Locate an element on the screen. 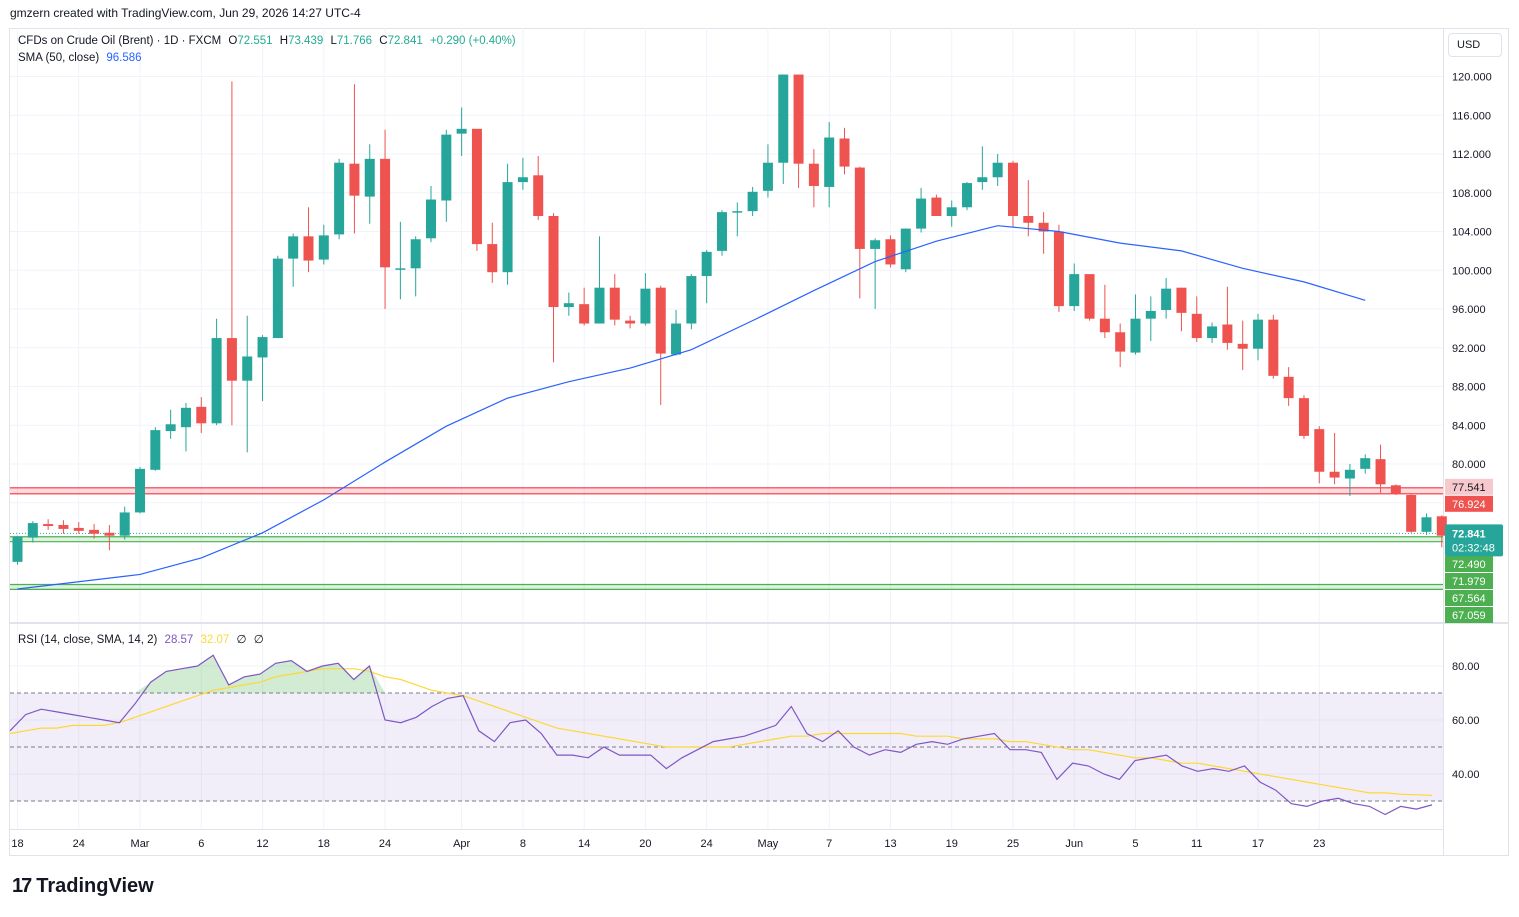 The height and width of the screenshot is (917, 1519). sma-legend: SMA (50, close) 96.586 is located at coordinates (82, 58).